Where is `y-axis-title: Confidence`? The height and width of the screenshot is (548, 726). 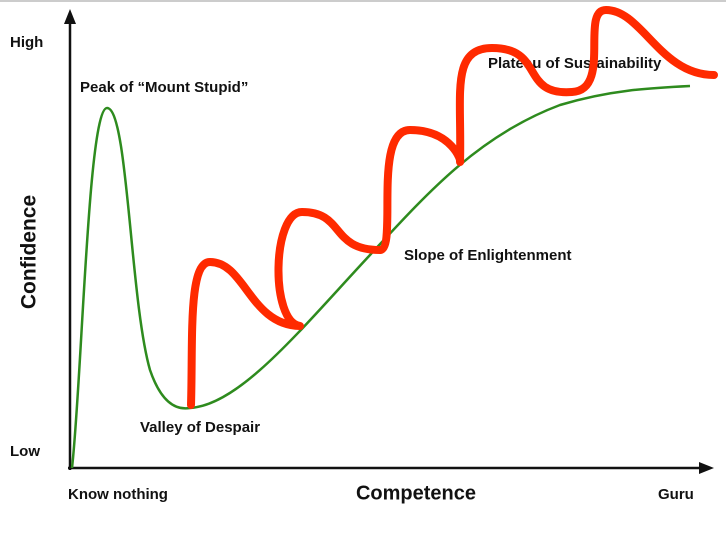
y-axis-title: Confidence is located at coordinates (29, 252).